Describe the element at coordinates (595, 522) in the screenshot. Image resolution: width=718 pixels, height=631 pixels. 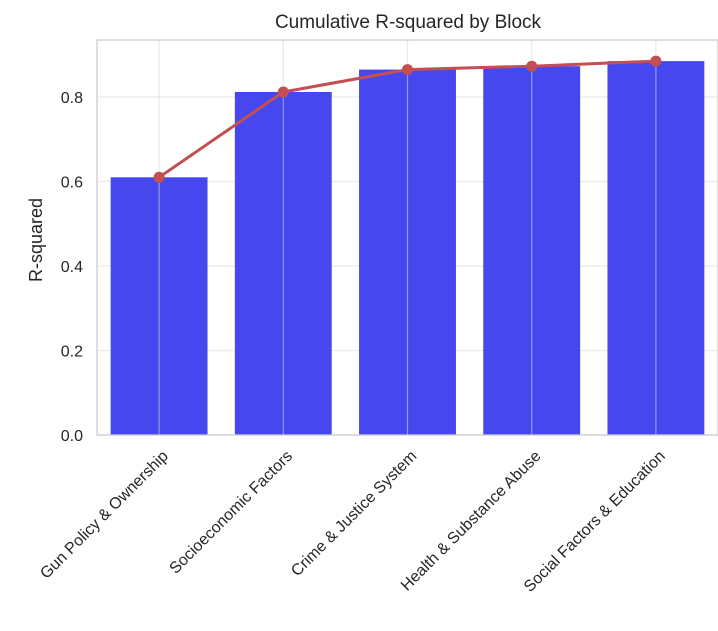
I see `x-tick-label: Social Factors & Education` at that location.